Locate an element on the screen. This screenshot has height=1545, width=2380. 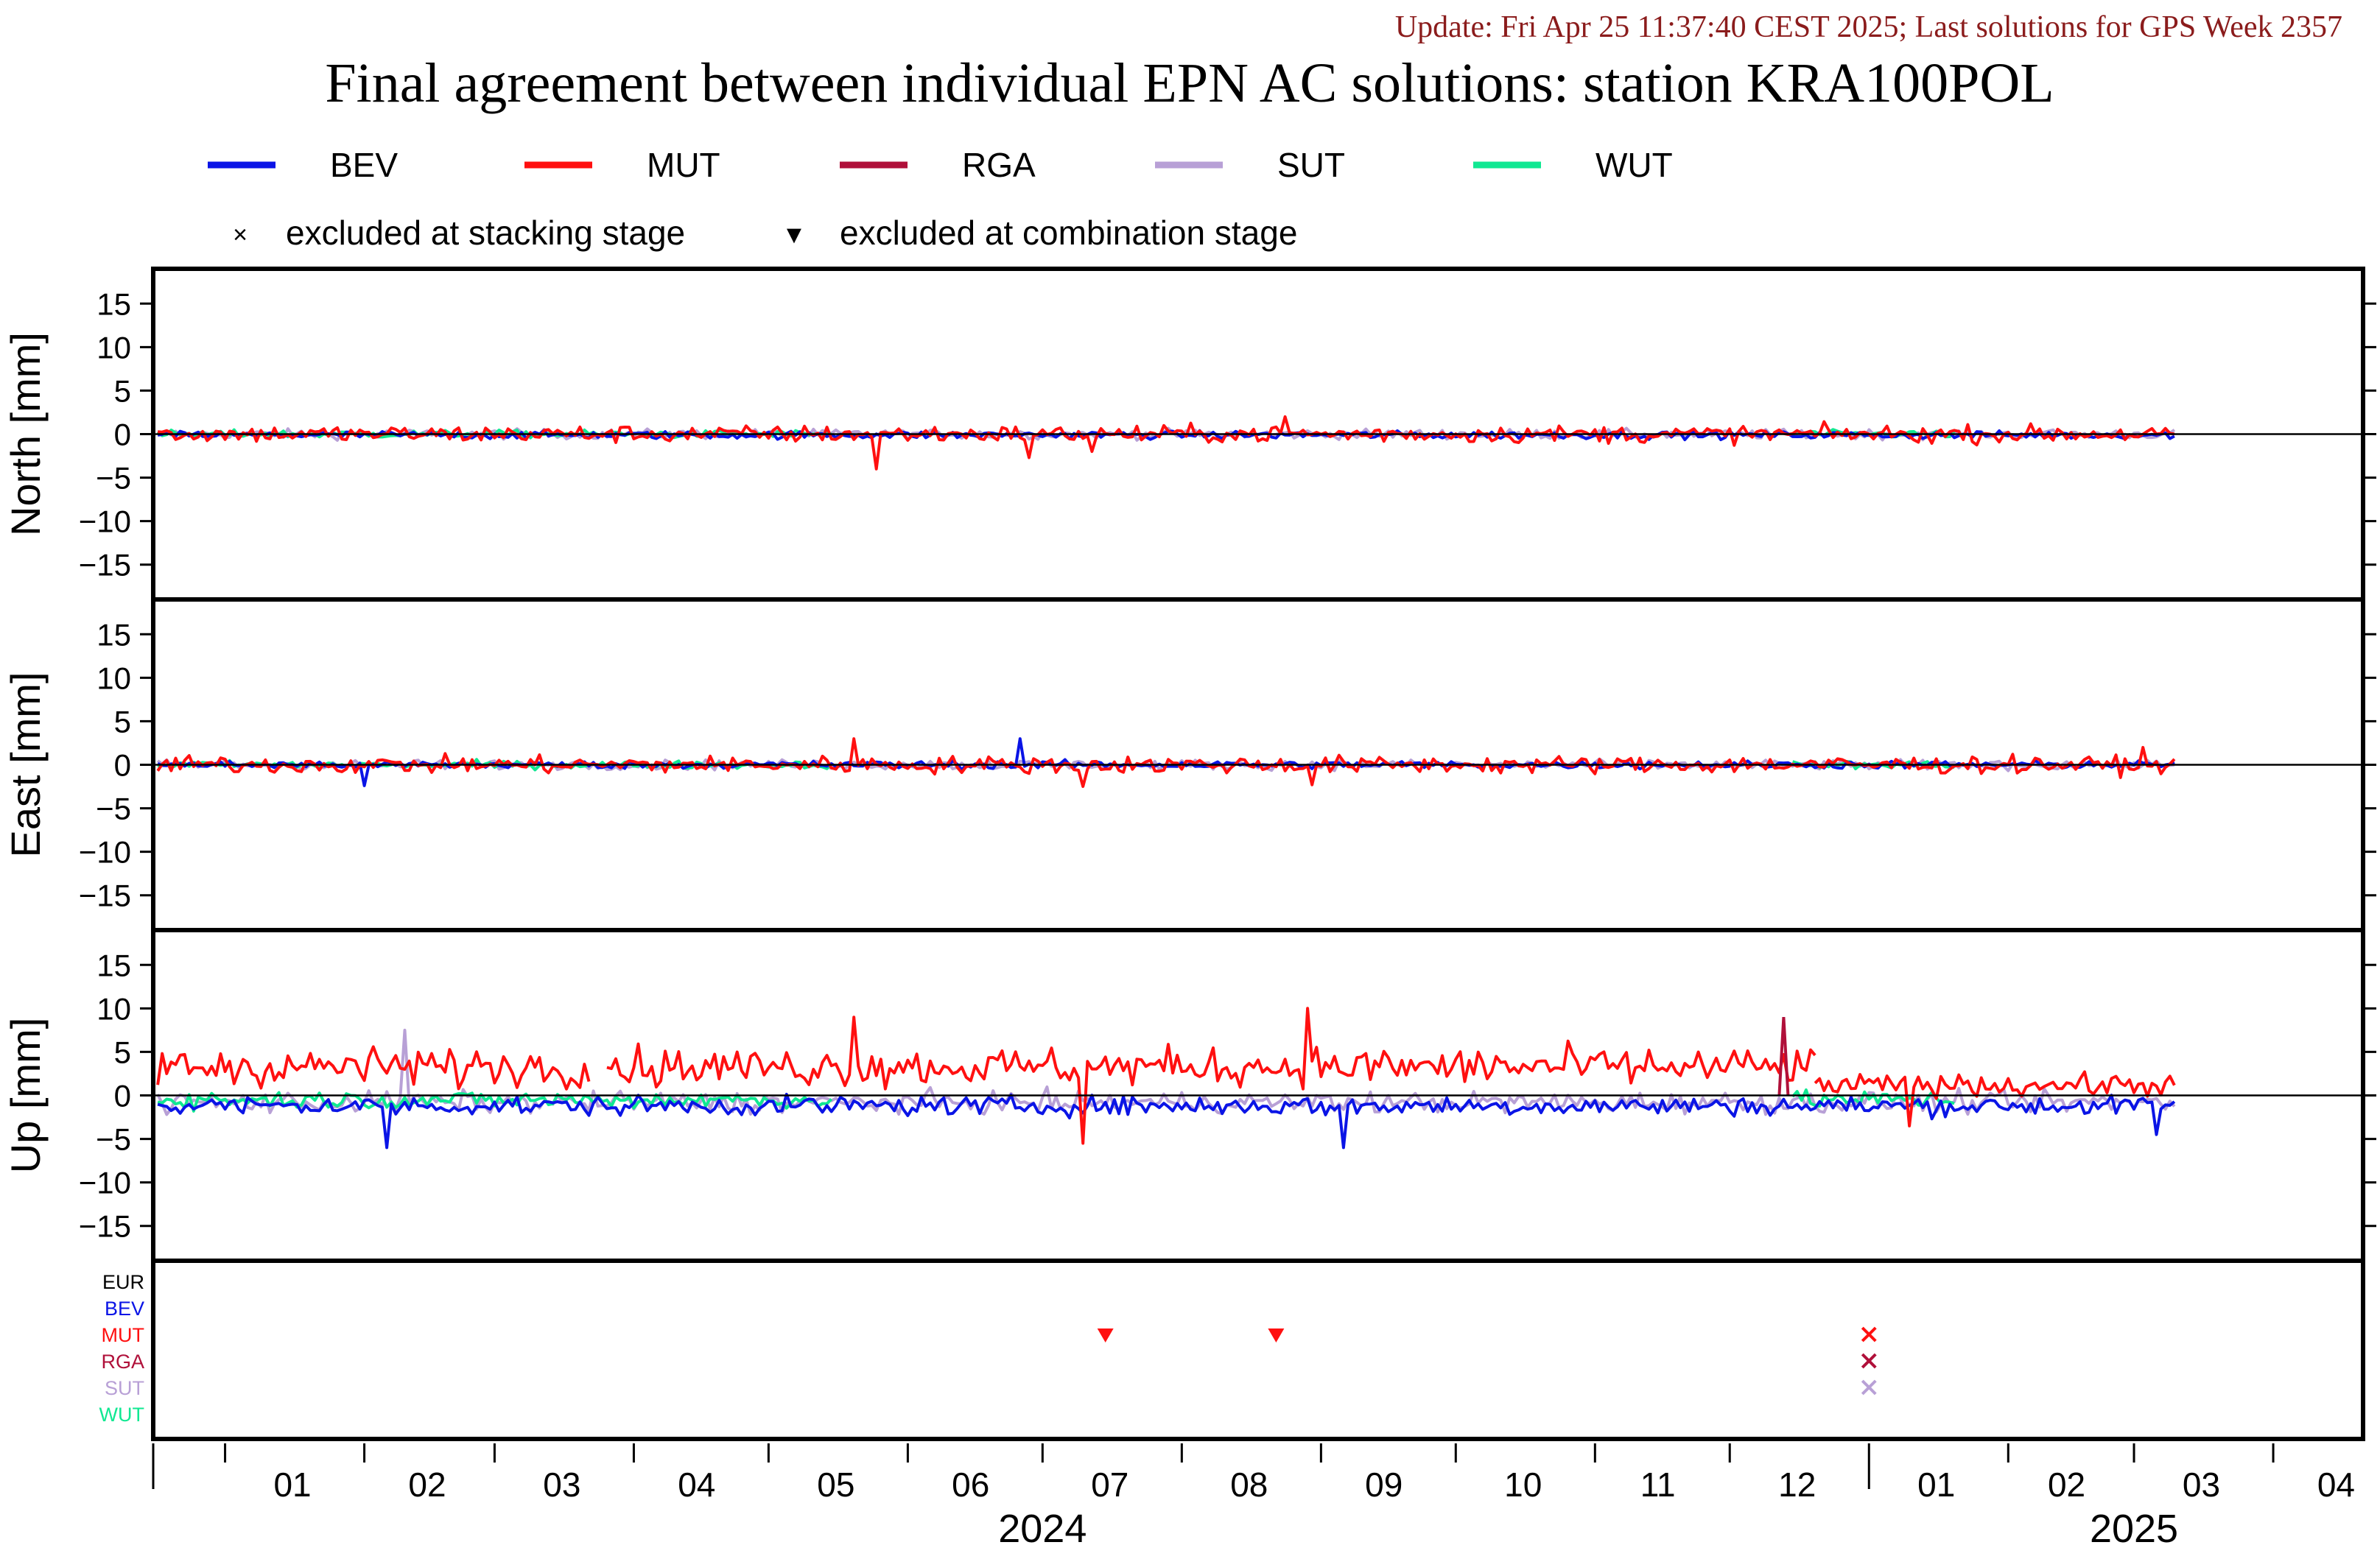
series-sut is located at coordinates (1166, 1072).